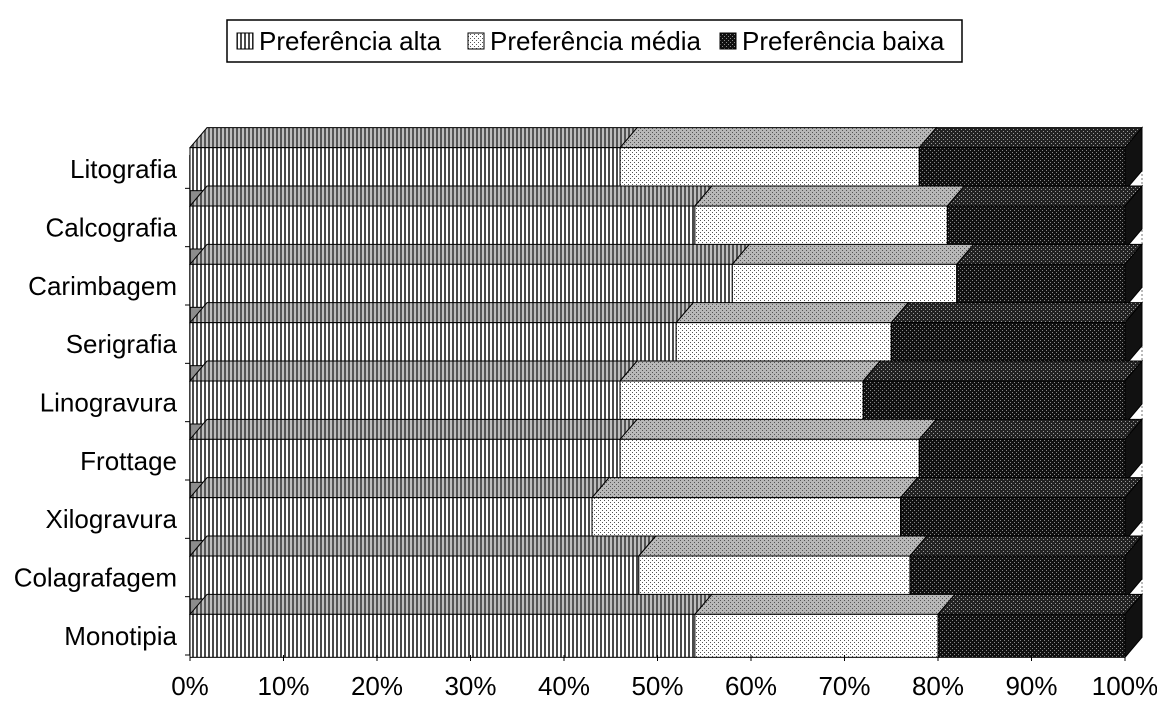 This screenshot has width=1157, height=707. I want to click on category-label: Calcografia, so click(111, 228).